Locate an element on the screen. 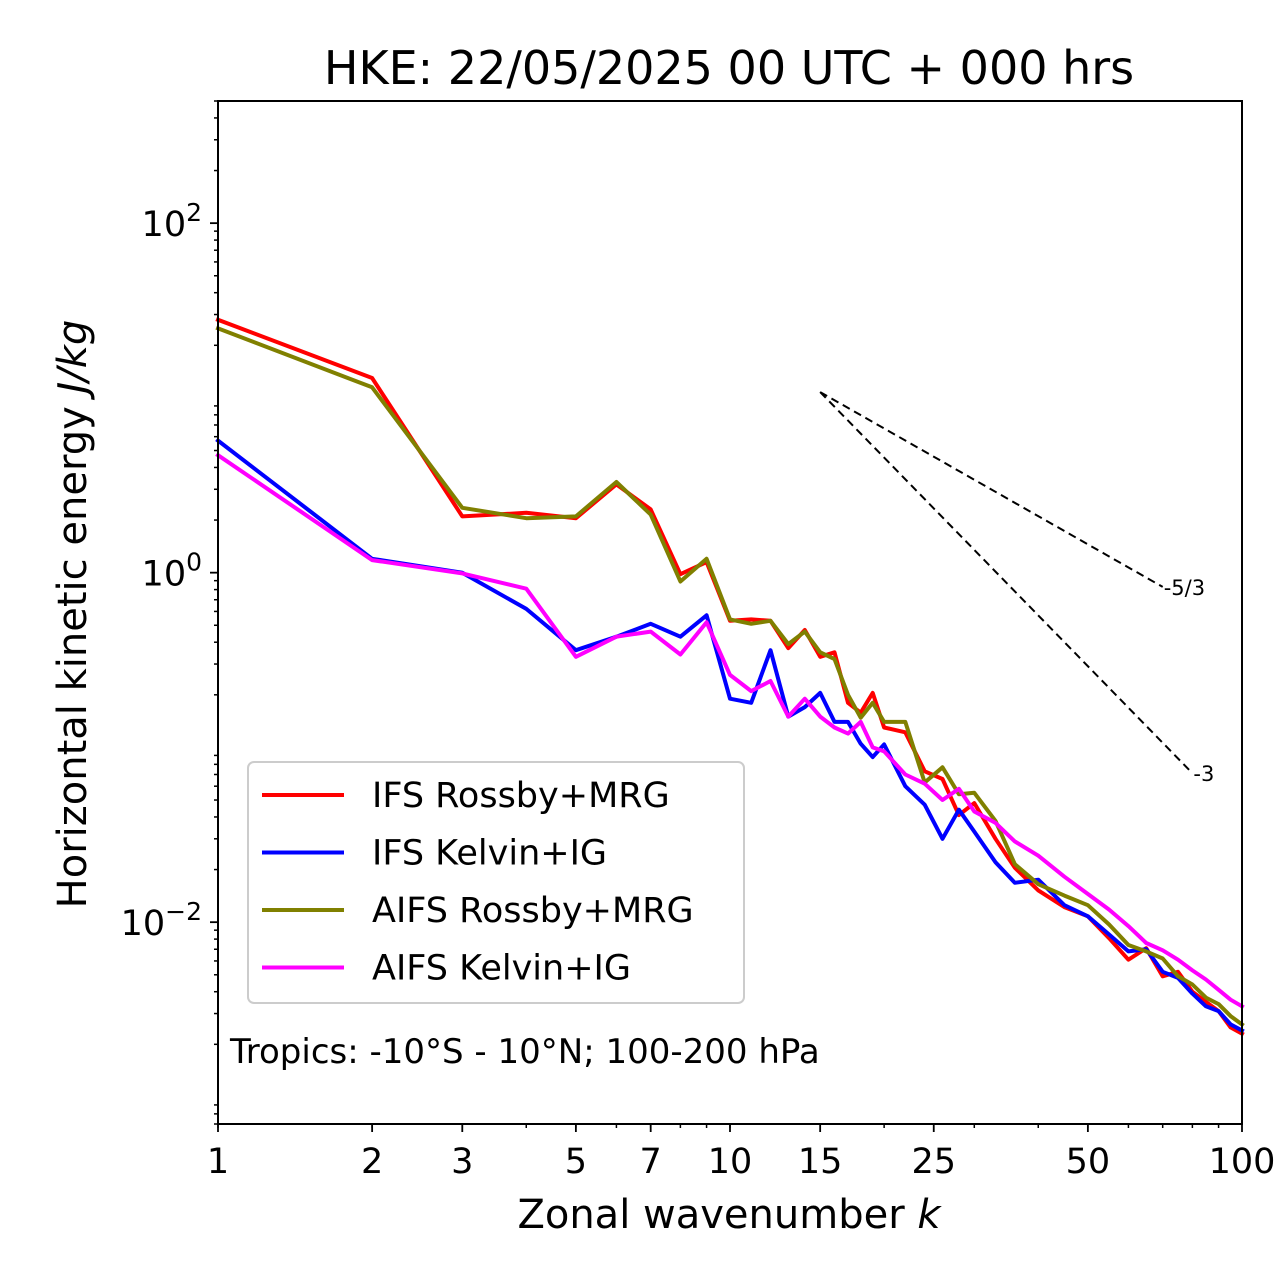 The height and width of the screenshot is (1288, 1280). svg-text: Horizontal kinetic energy J/kg is located at coordinates (73, 614).